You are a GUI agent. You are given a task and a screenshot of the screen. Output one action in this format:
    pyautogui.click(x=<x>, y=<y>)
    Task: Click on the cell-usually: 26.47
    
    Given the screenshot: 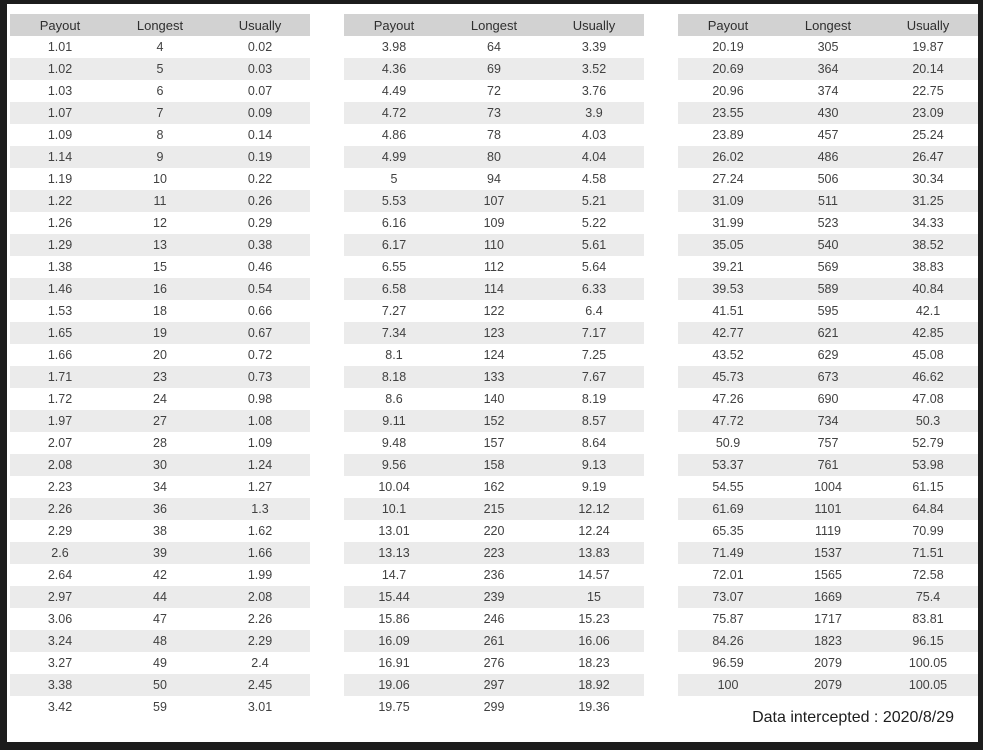 What is the action you would take?
    pyautogui.click(x=928, y=157)
    